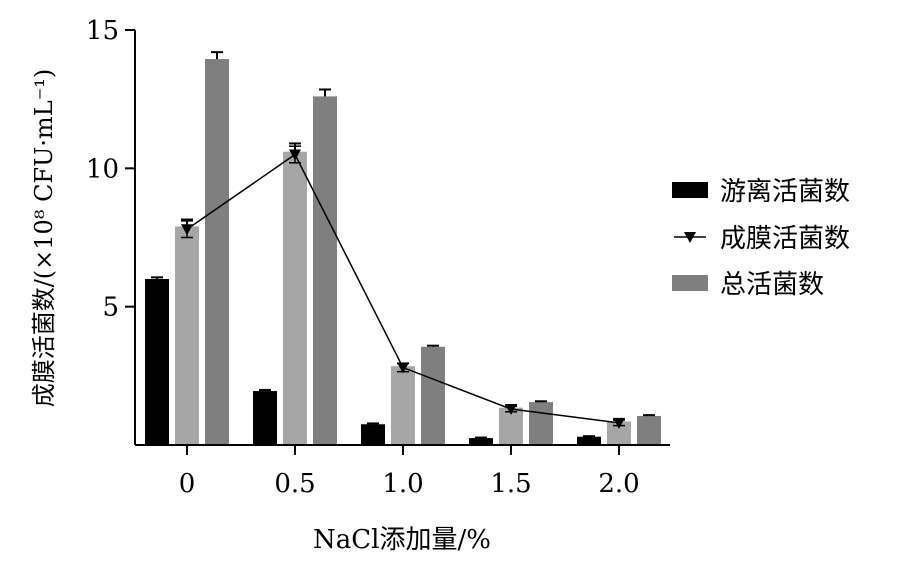  Describe the element at coordinates (102, 31) in the screenshot. I see `y-tick-label-15: 15` at that location.